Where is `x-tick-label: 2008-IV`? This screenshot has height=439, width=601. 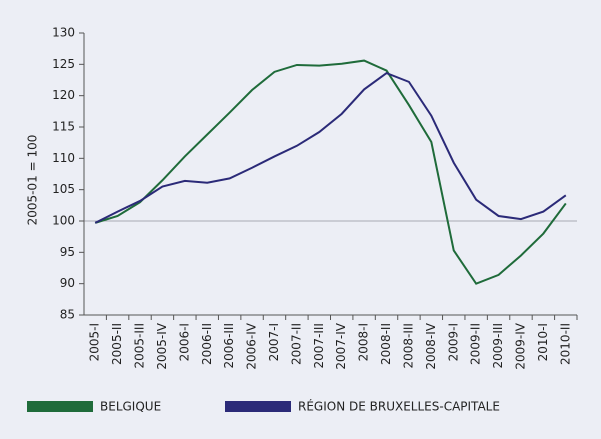
x-tick-label: 2008-IV is located at coordinates (431, 345).